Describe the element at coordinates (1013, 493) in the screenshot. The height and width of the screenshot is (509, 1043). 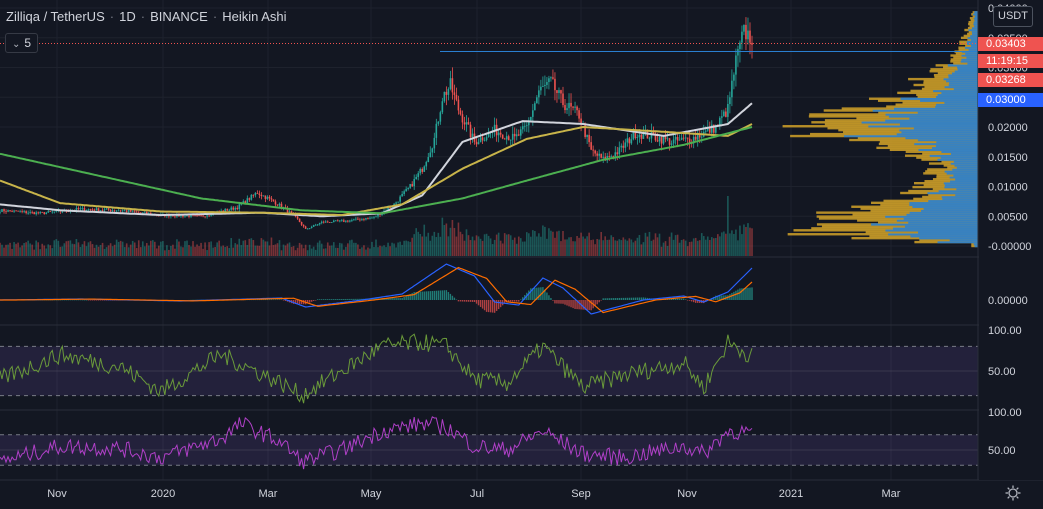
I see `gear-icon` at that location.